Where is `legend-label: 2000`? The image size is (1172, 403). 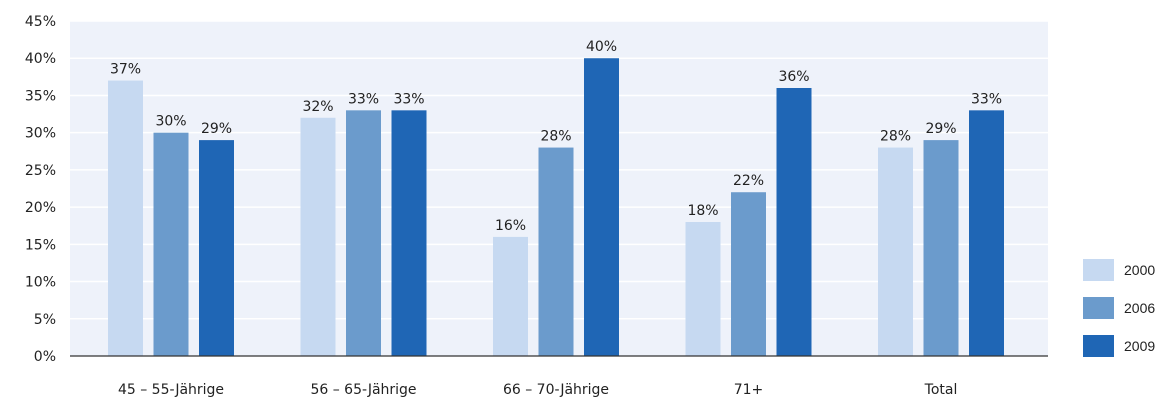
legend-label: 2000 is located at coordinates (1139, 270).